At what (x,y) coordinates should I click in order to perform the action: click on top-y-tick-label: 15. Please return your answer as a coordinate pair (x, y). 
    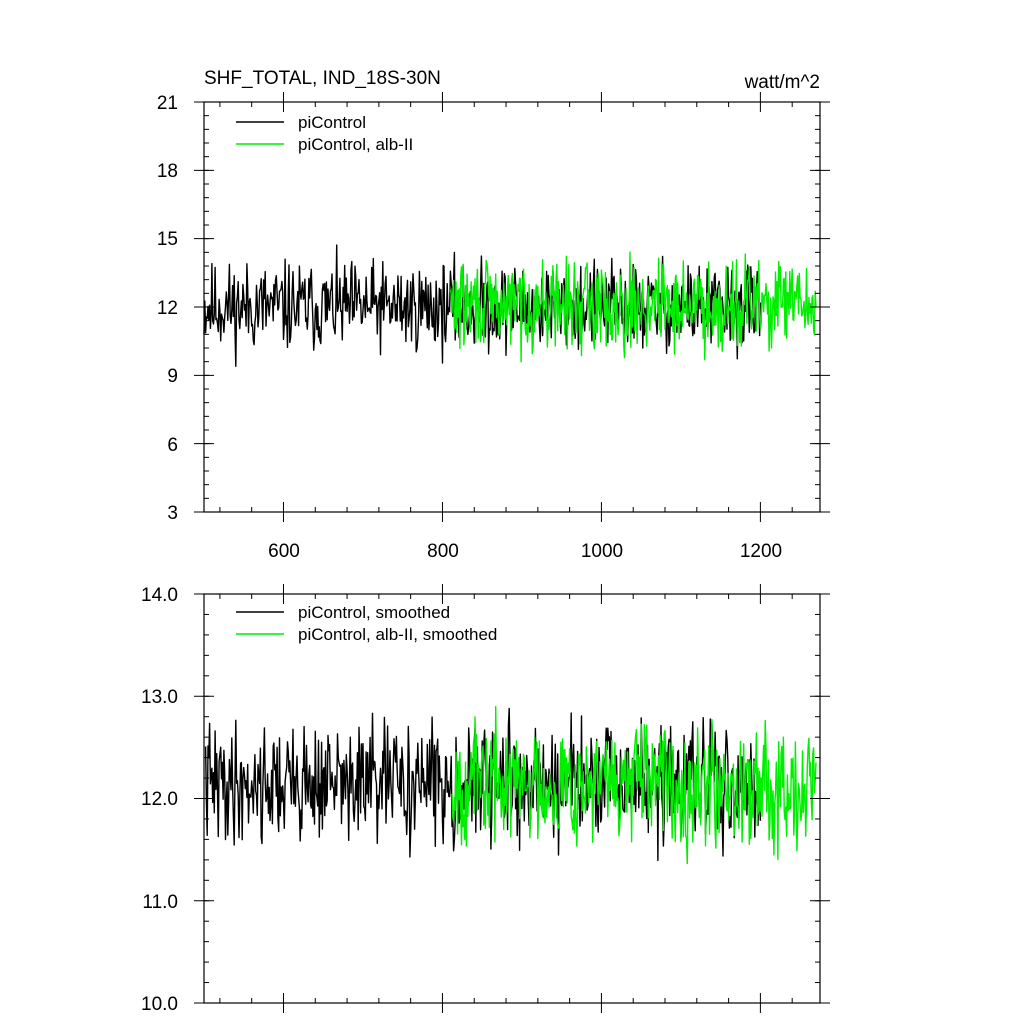
    Looking at the image, I should click on (167, 239).